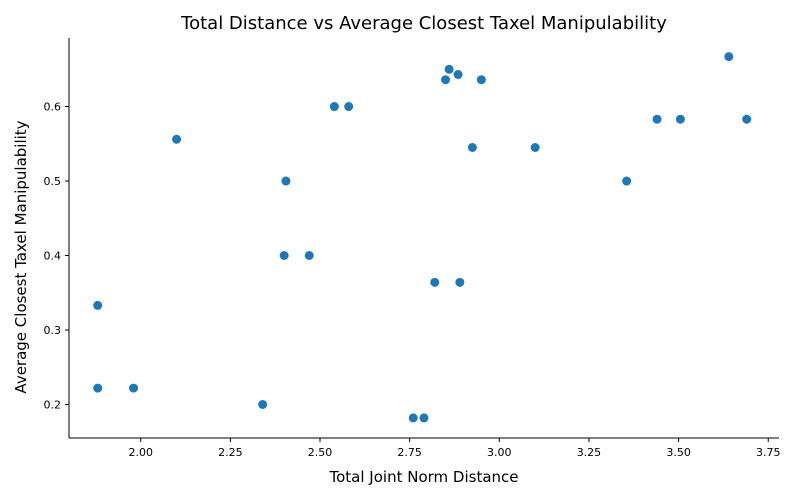 The image size is (800, 500). I want to click on x-tick-label: 3.50, so click(678, 452).